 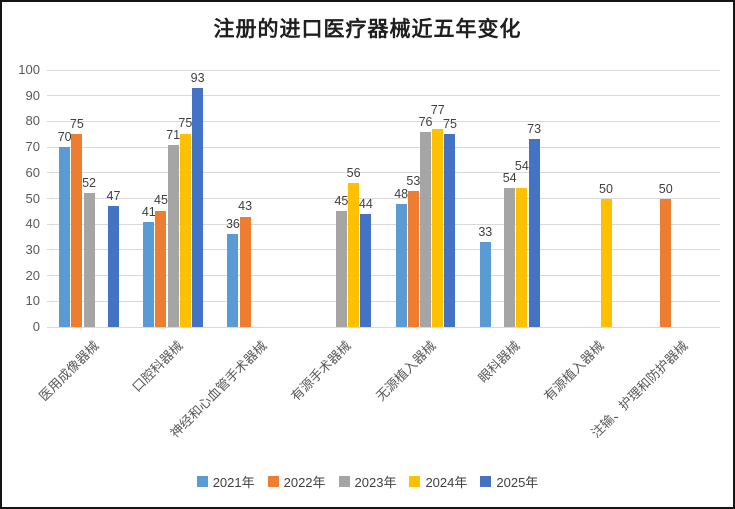 What do you see at coordinates (232, 224) in the screenshot?
I see `bar-value-label: 36` at bounding box center [232, 224].